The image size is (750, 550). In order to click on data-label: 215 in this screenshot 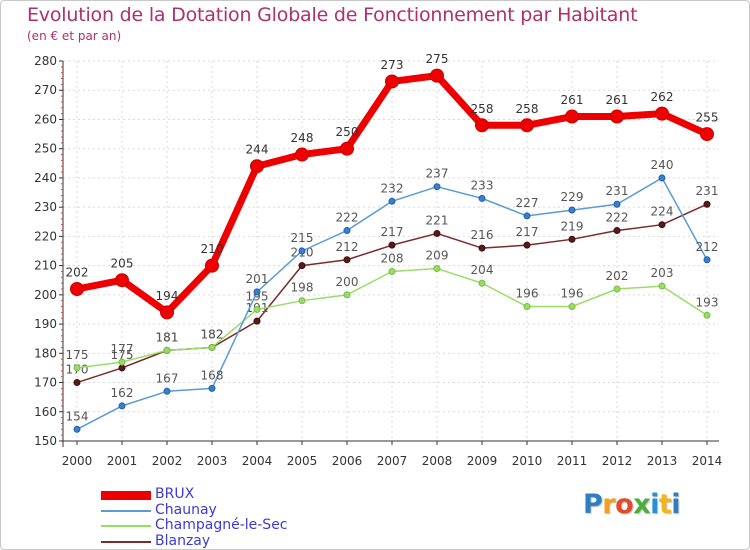, I will do `click(302, 238)`.